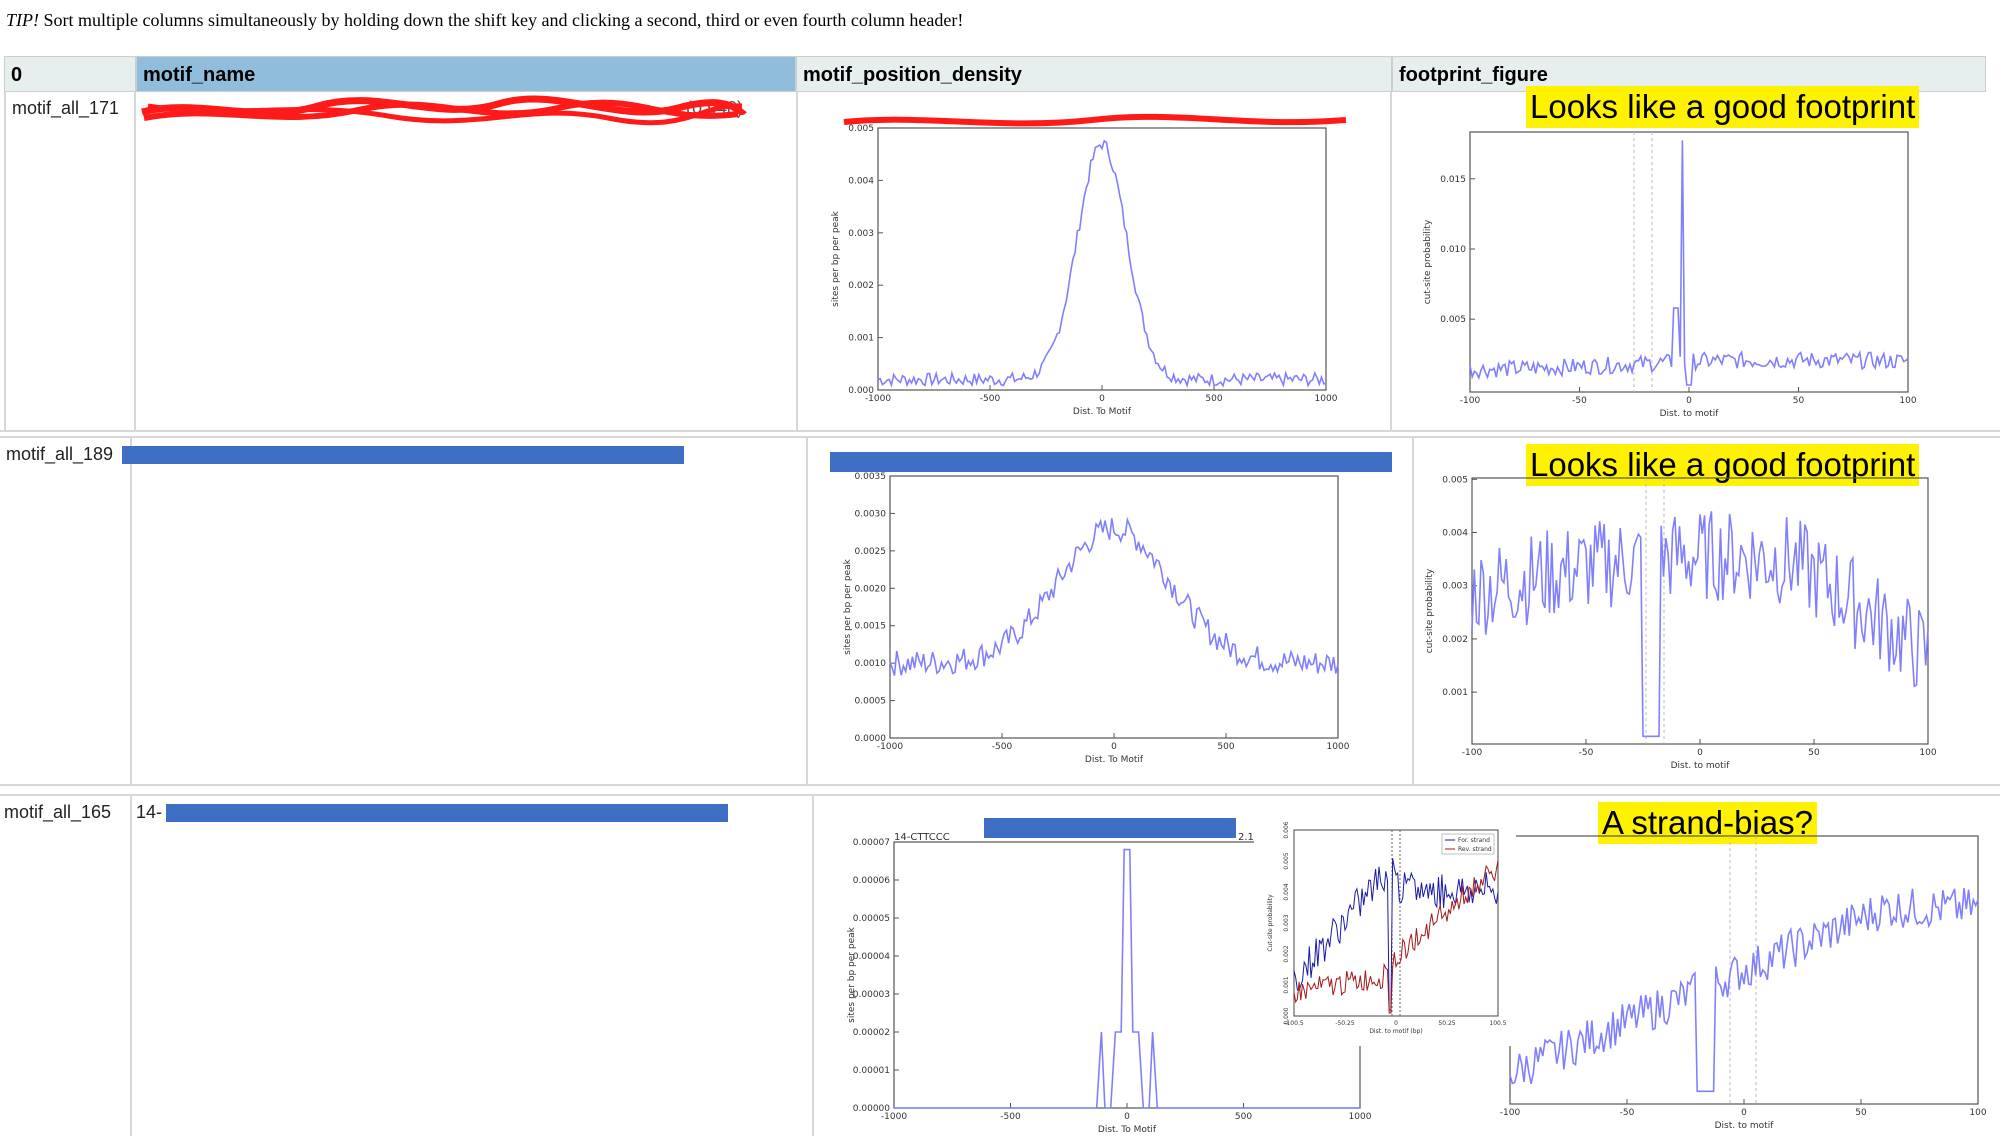  Describe the element at coordinates (871, 477) in the screenshot. I see `y-tick-label: 0.0035` at that location.